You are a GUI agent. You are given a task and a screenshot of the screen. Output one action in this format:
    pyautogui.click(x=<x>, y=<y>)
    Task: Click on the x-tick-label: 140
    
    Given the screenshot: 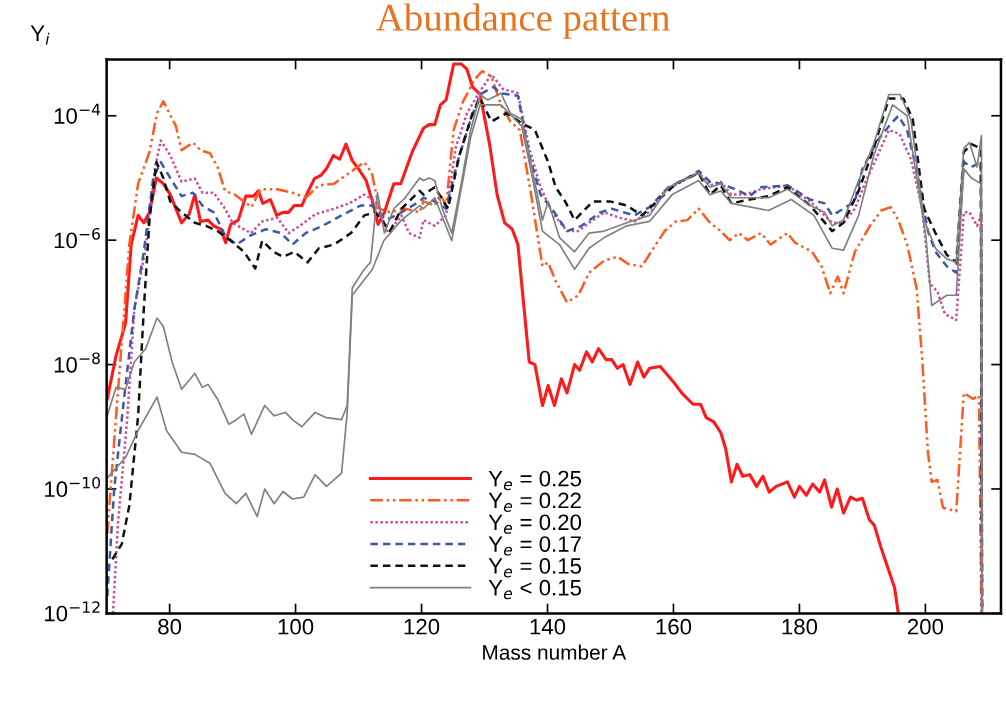 What is the action you would take?
    pyautogui.click(x=548, y=626)
    